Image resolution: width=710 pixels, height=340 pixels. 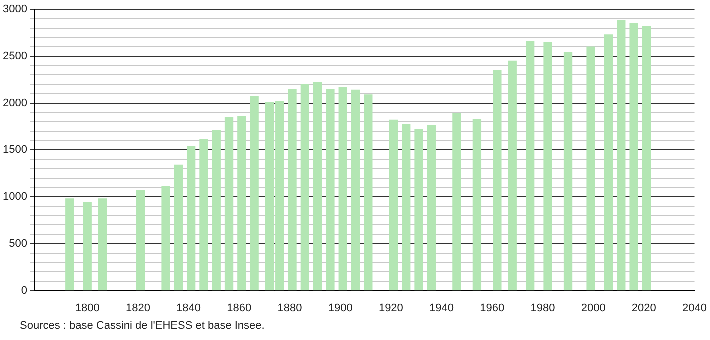 What do you see at coordinates (15, 56) in the screenshot?
I see `y-tick-label: 2500` at bounding box center [15, 56].